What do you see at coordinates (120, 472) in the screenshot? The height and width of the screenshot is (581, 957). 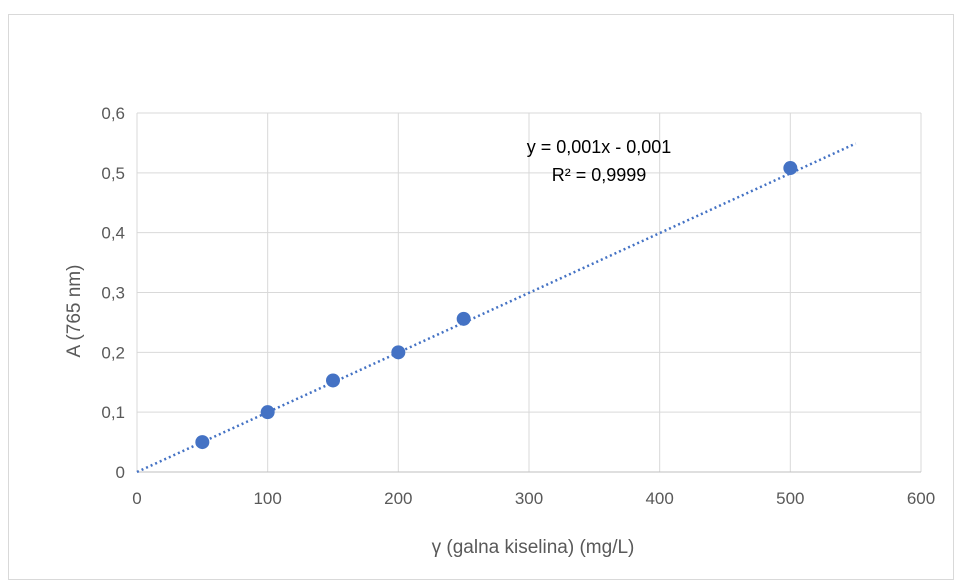 I see `y-tick-label-0: 0` at bounding box center [120, 472].